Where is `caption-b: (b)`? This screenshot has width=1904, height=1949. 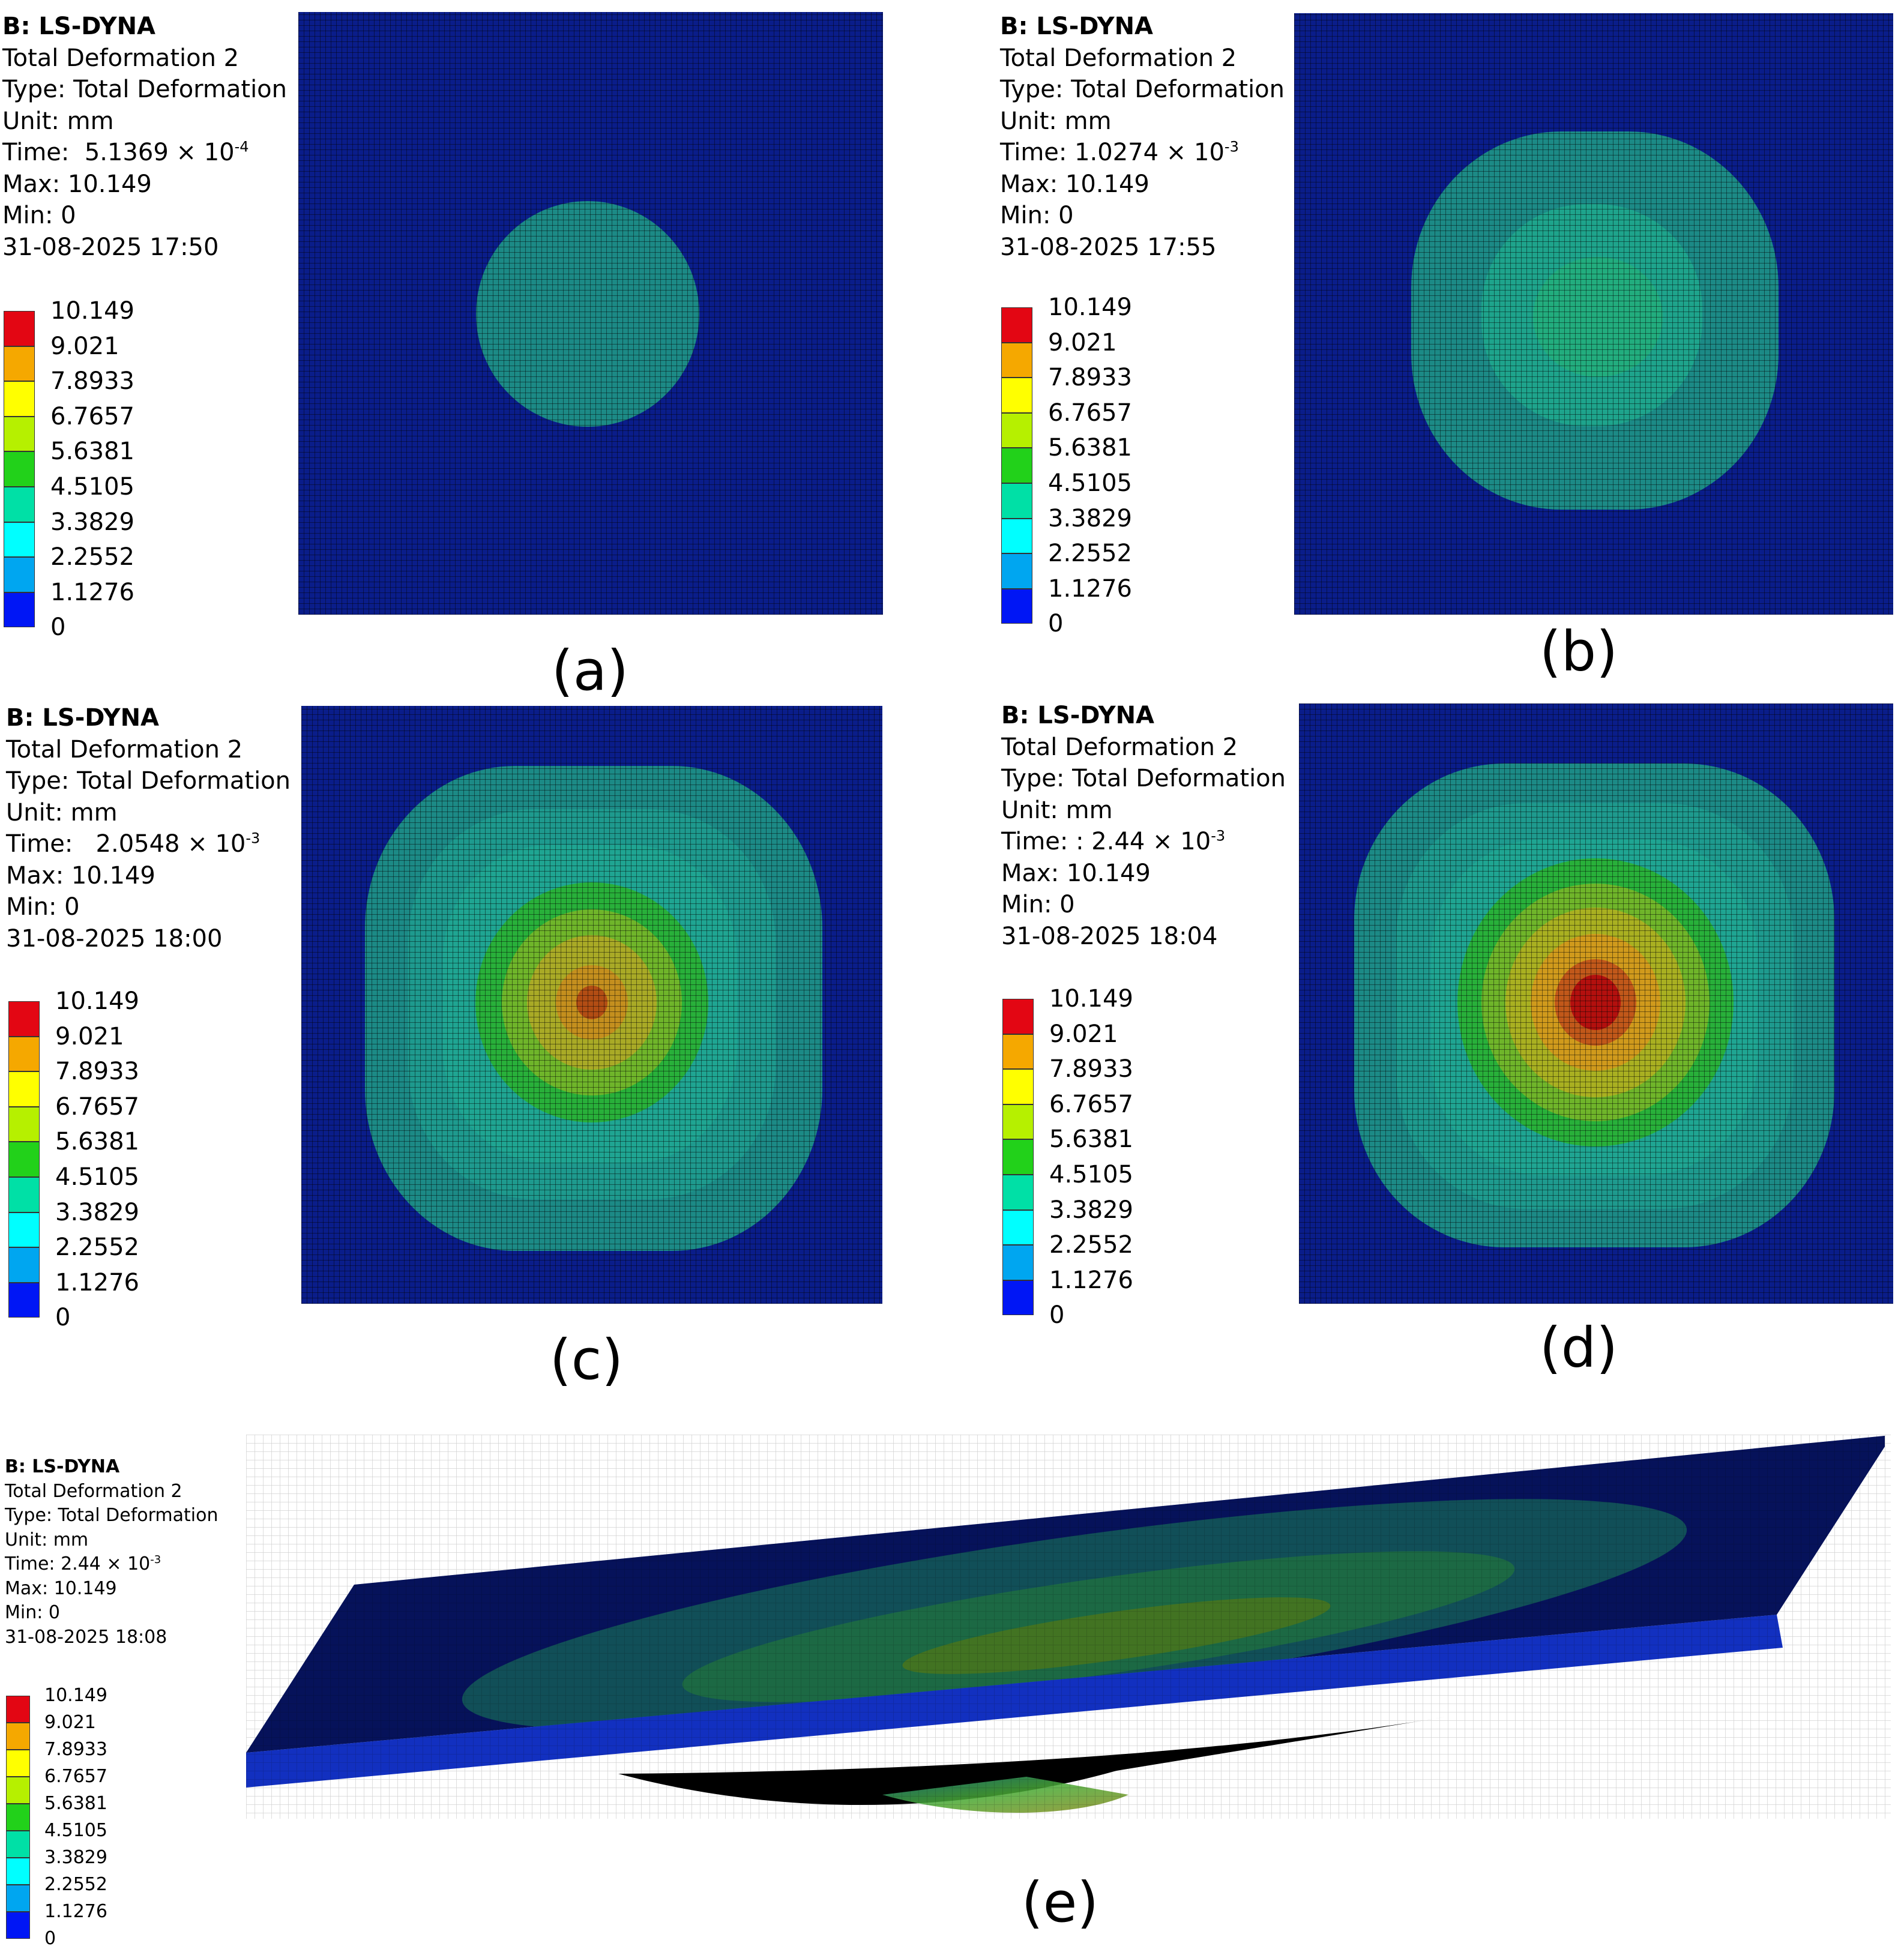
caption-b: (b) is located at coordinates (1579, 651).